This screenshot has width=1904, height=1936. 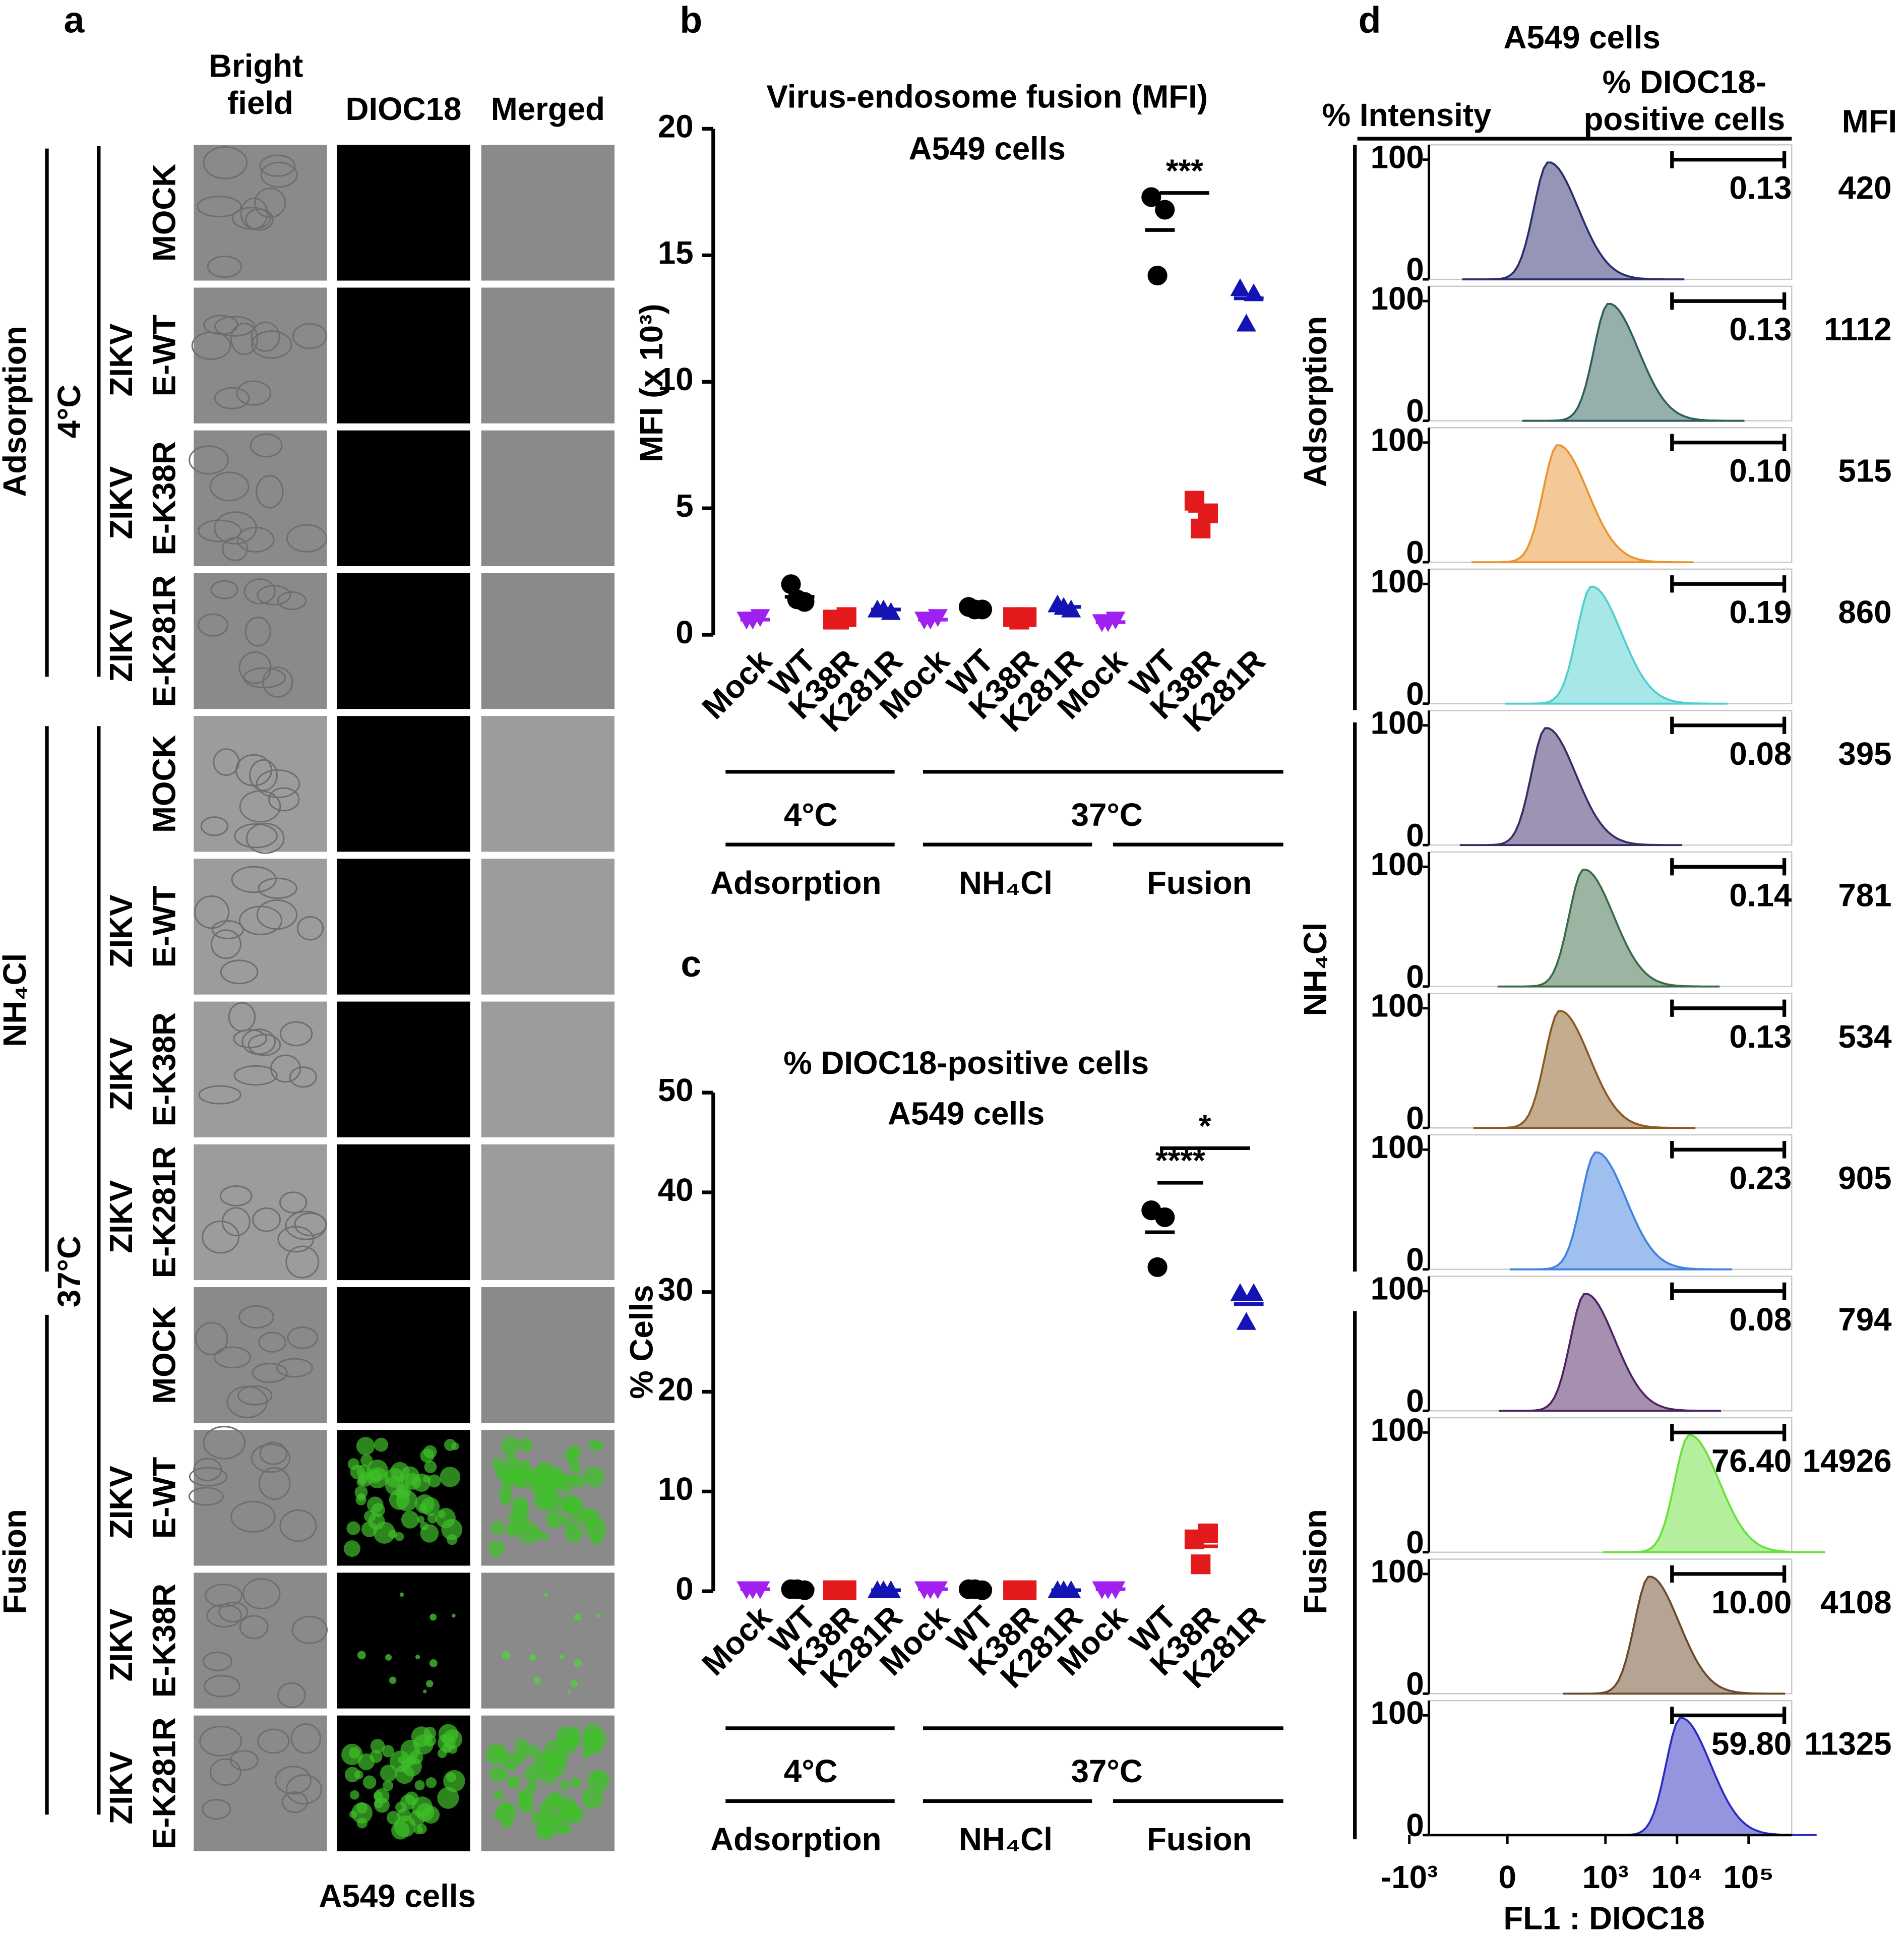 What do you see at coordinates (404, 109) in the screenshot?
I see `column-header: DIOC18` at bounding box center [404, 109].